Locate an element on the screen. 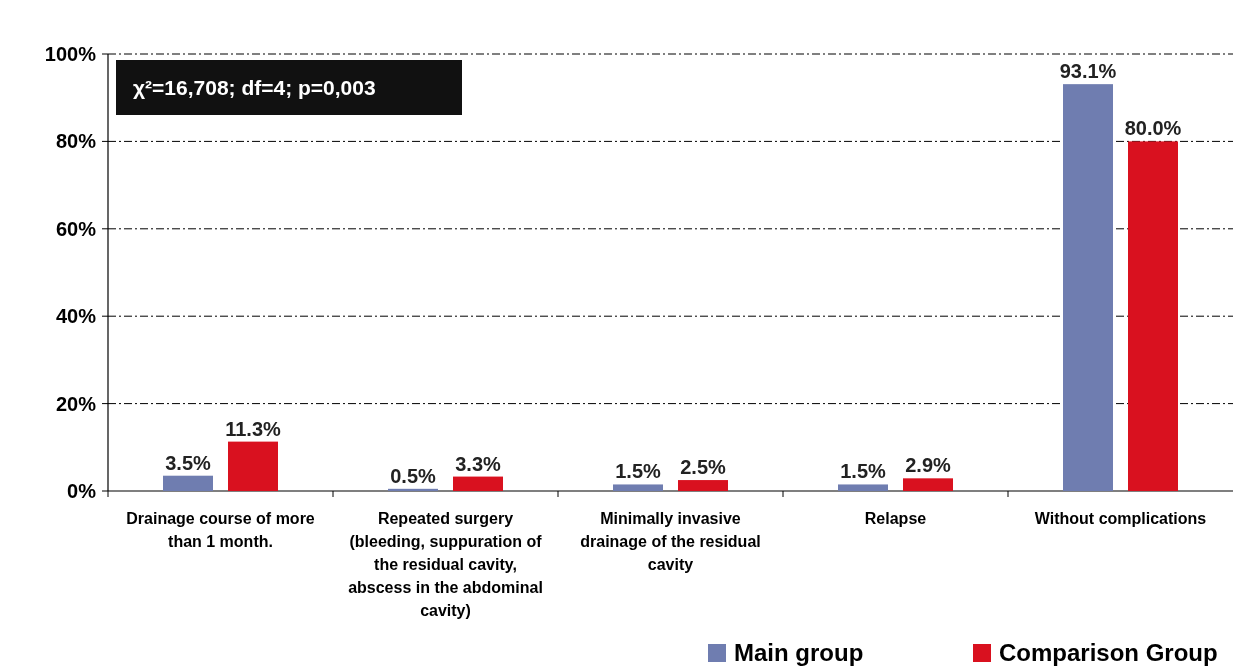 The height and width of the screenshot is (669, 1243). y-tick-label: 40% is located at coordinates (76, 316).